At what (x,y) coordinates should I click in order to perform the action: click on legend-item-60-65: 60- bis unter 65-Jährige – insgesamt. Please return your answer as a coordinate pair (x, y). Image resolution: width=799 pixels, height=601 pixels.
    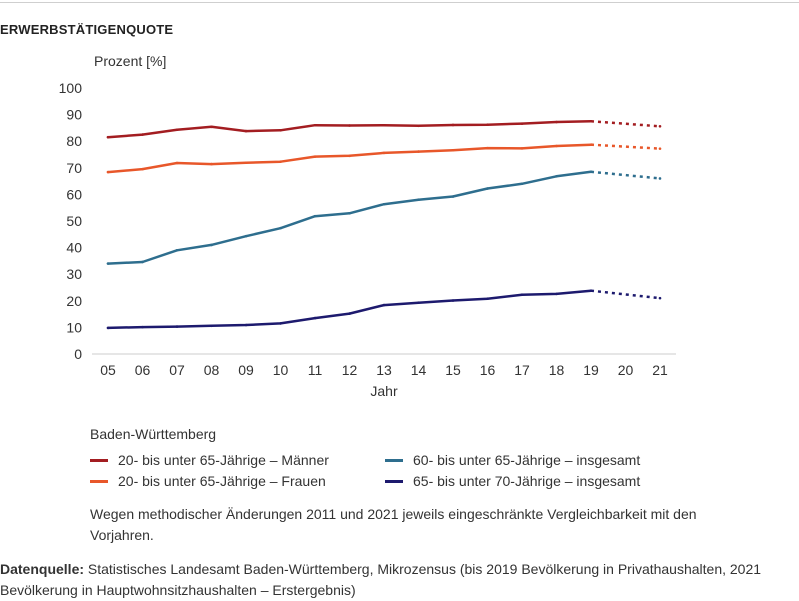
    Looking at the image, I should click on (512, 460).